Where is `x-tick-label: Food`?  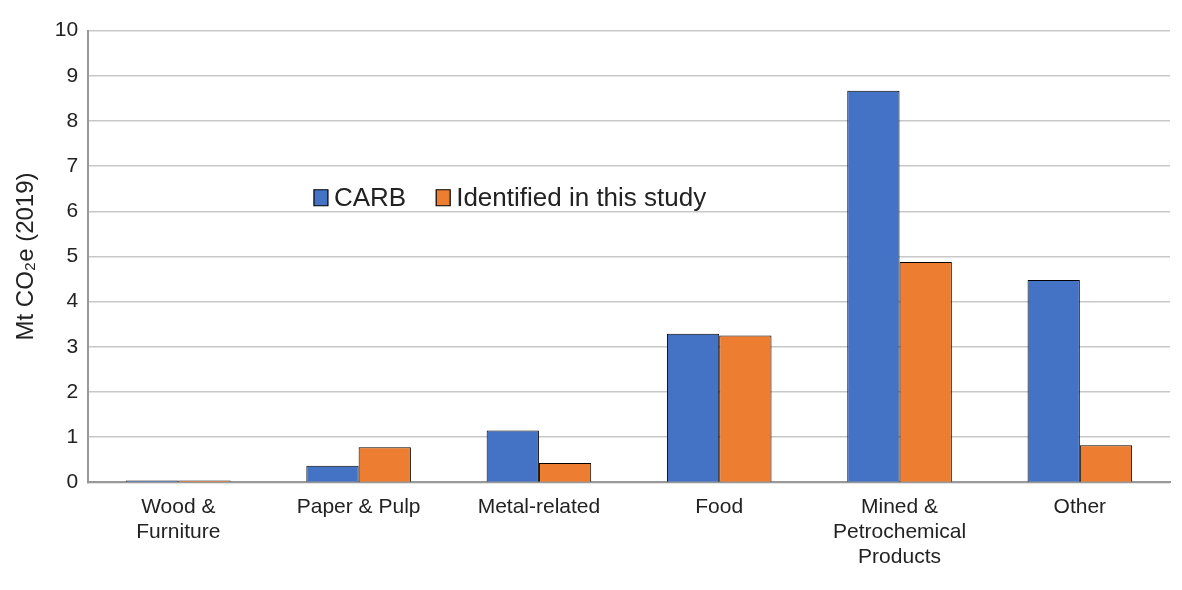 x-tick-label: Food is located at coordinates (719, 505).